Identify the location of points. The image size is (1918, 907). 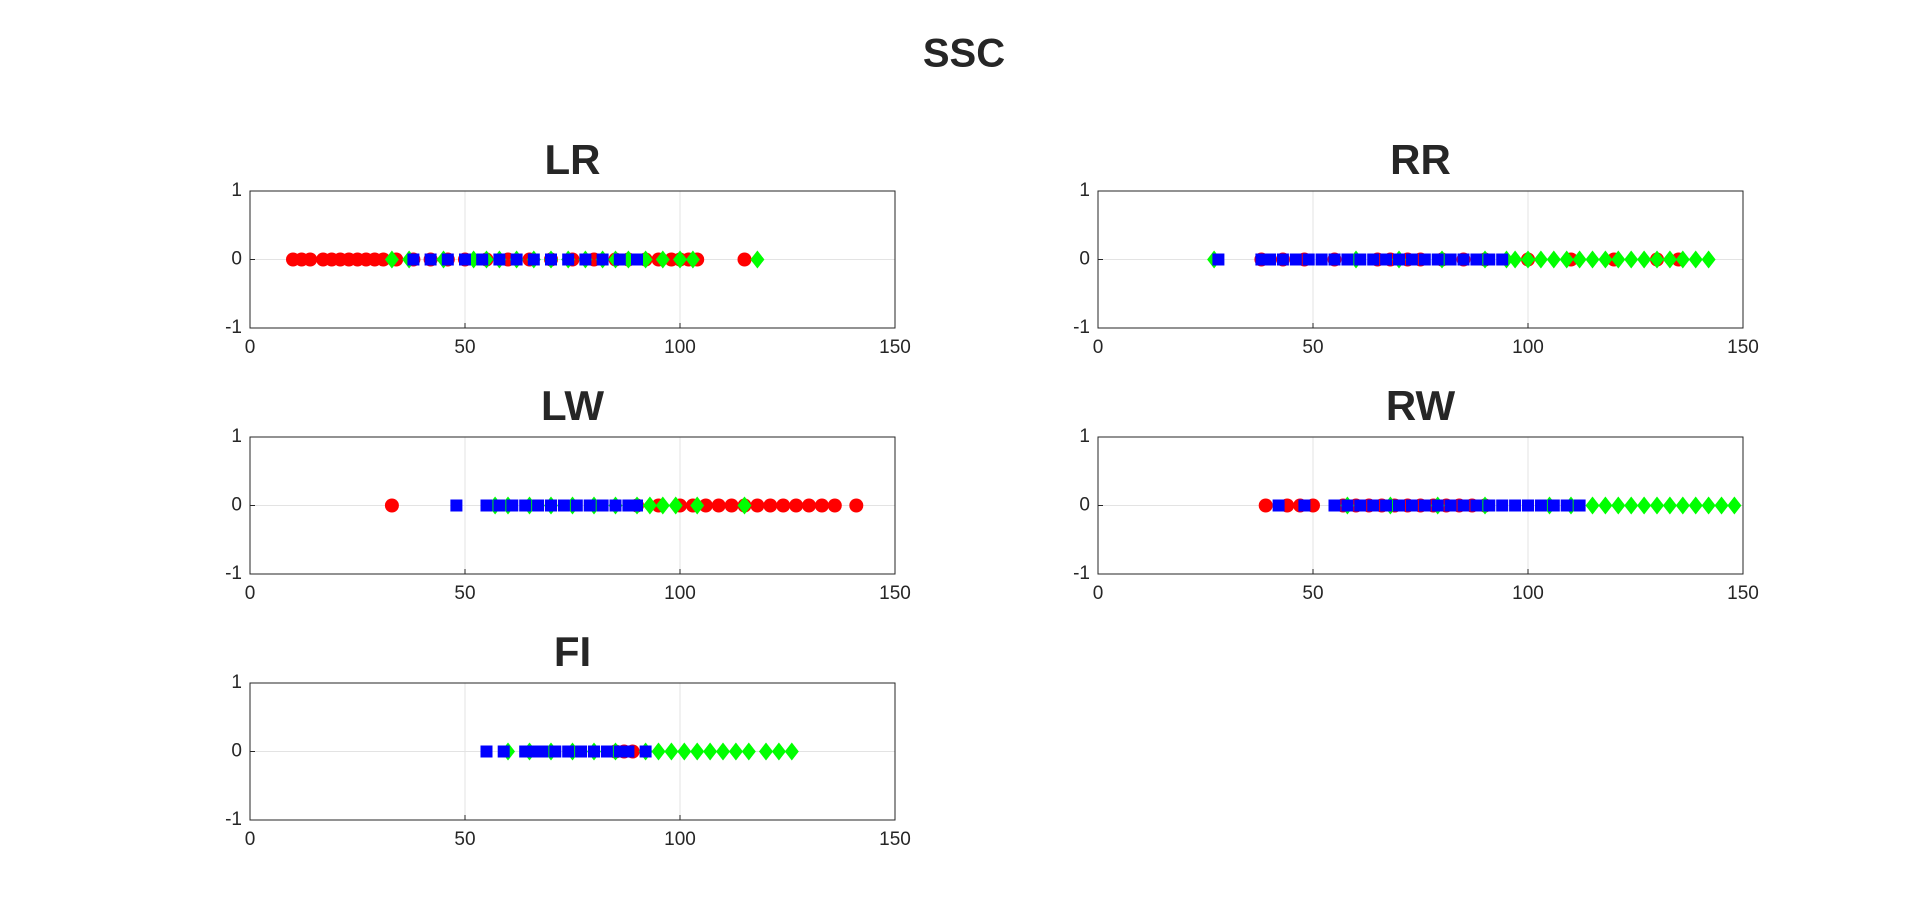
(639, 751).